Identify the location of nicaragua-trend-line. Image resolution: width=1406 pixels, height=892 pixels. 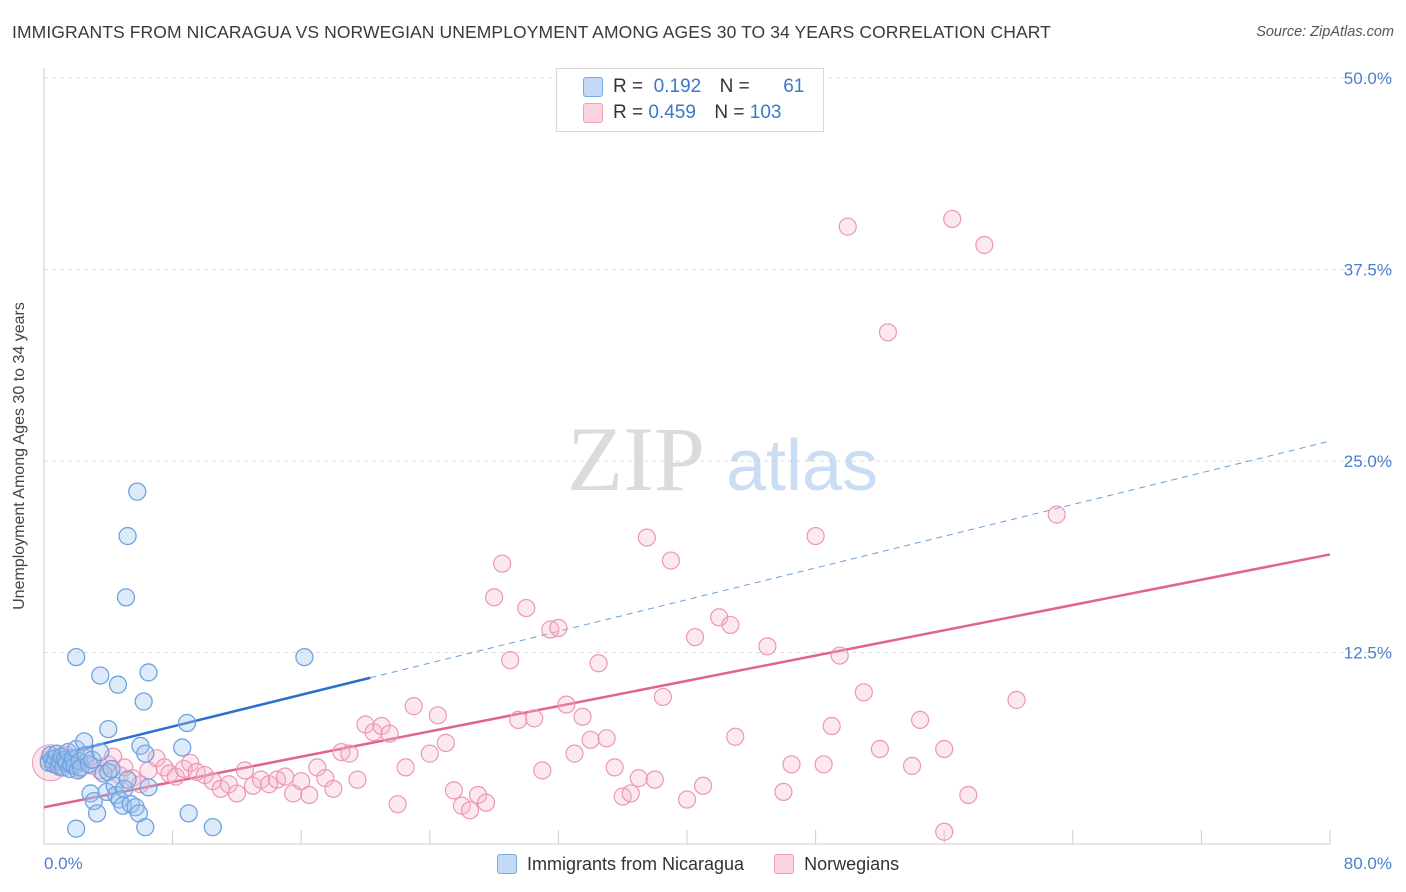
(207, 718).